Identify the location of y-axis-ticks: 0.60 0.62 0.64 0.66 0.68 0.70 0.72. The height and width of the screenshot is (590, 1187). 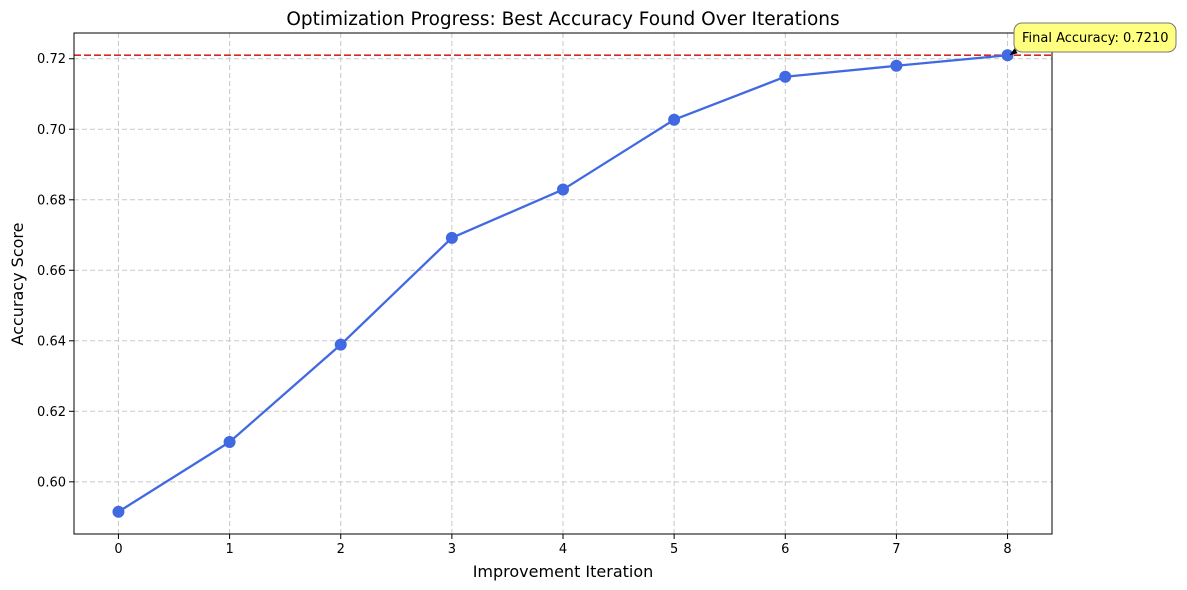
(55, 271).